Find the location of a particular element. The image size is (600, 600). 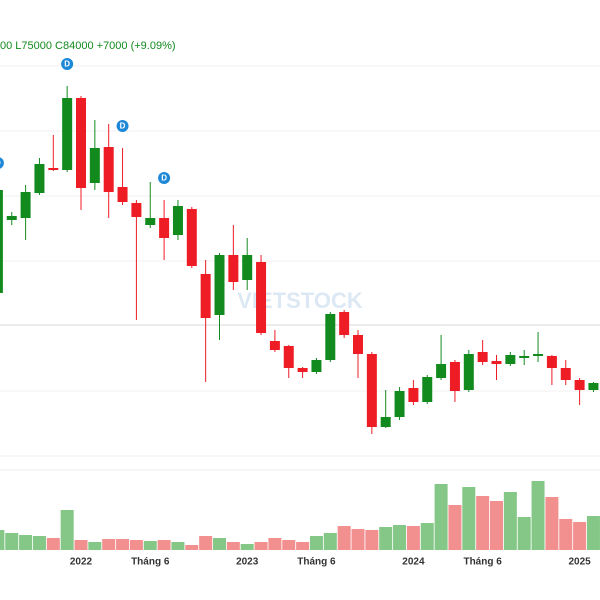

x-tick-label: 2024 is located at coordinates (413, 562).